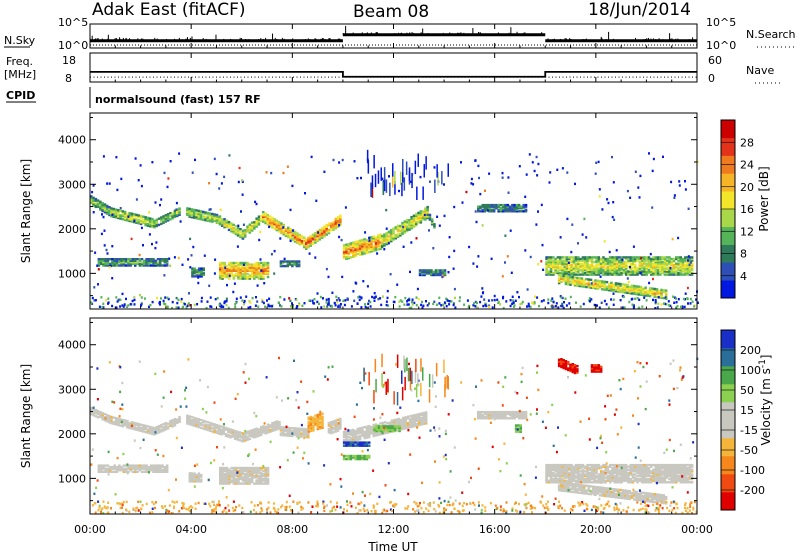  Describe the element at coordinates (760, 70) in the screenshot. I see `nave-label: Nave` at that location.